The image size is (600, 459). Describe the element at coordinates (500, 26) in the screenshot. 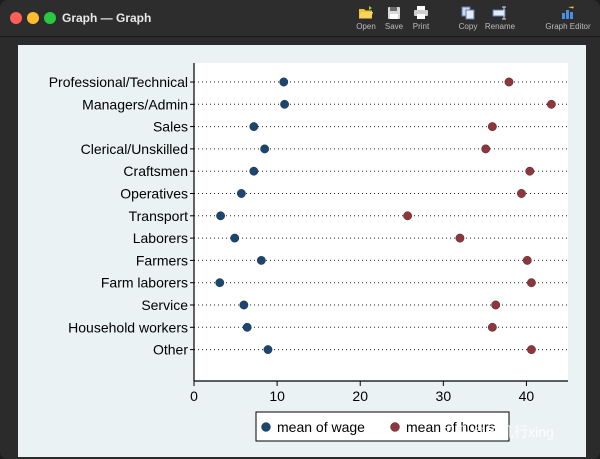

I see `rename-label: Rename` at that location.